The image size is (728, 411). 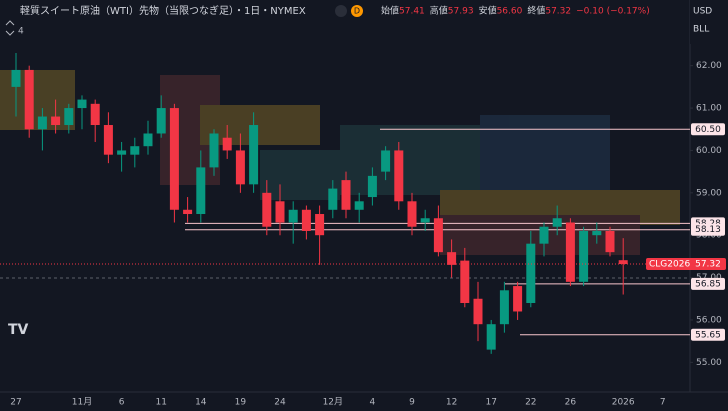 I want to click on ohlc-label: 終値, so click(x=536, y=11).